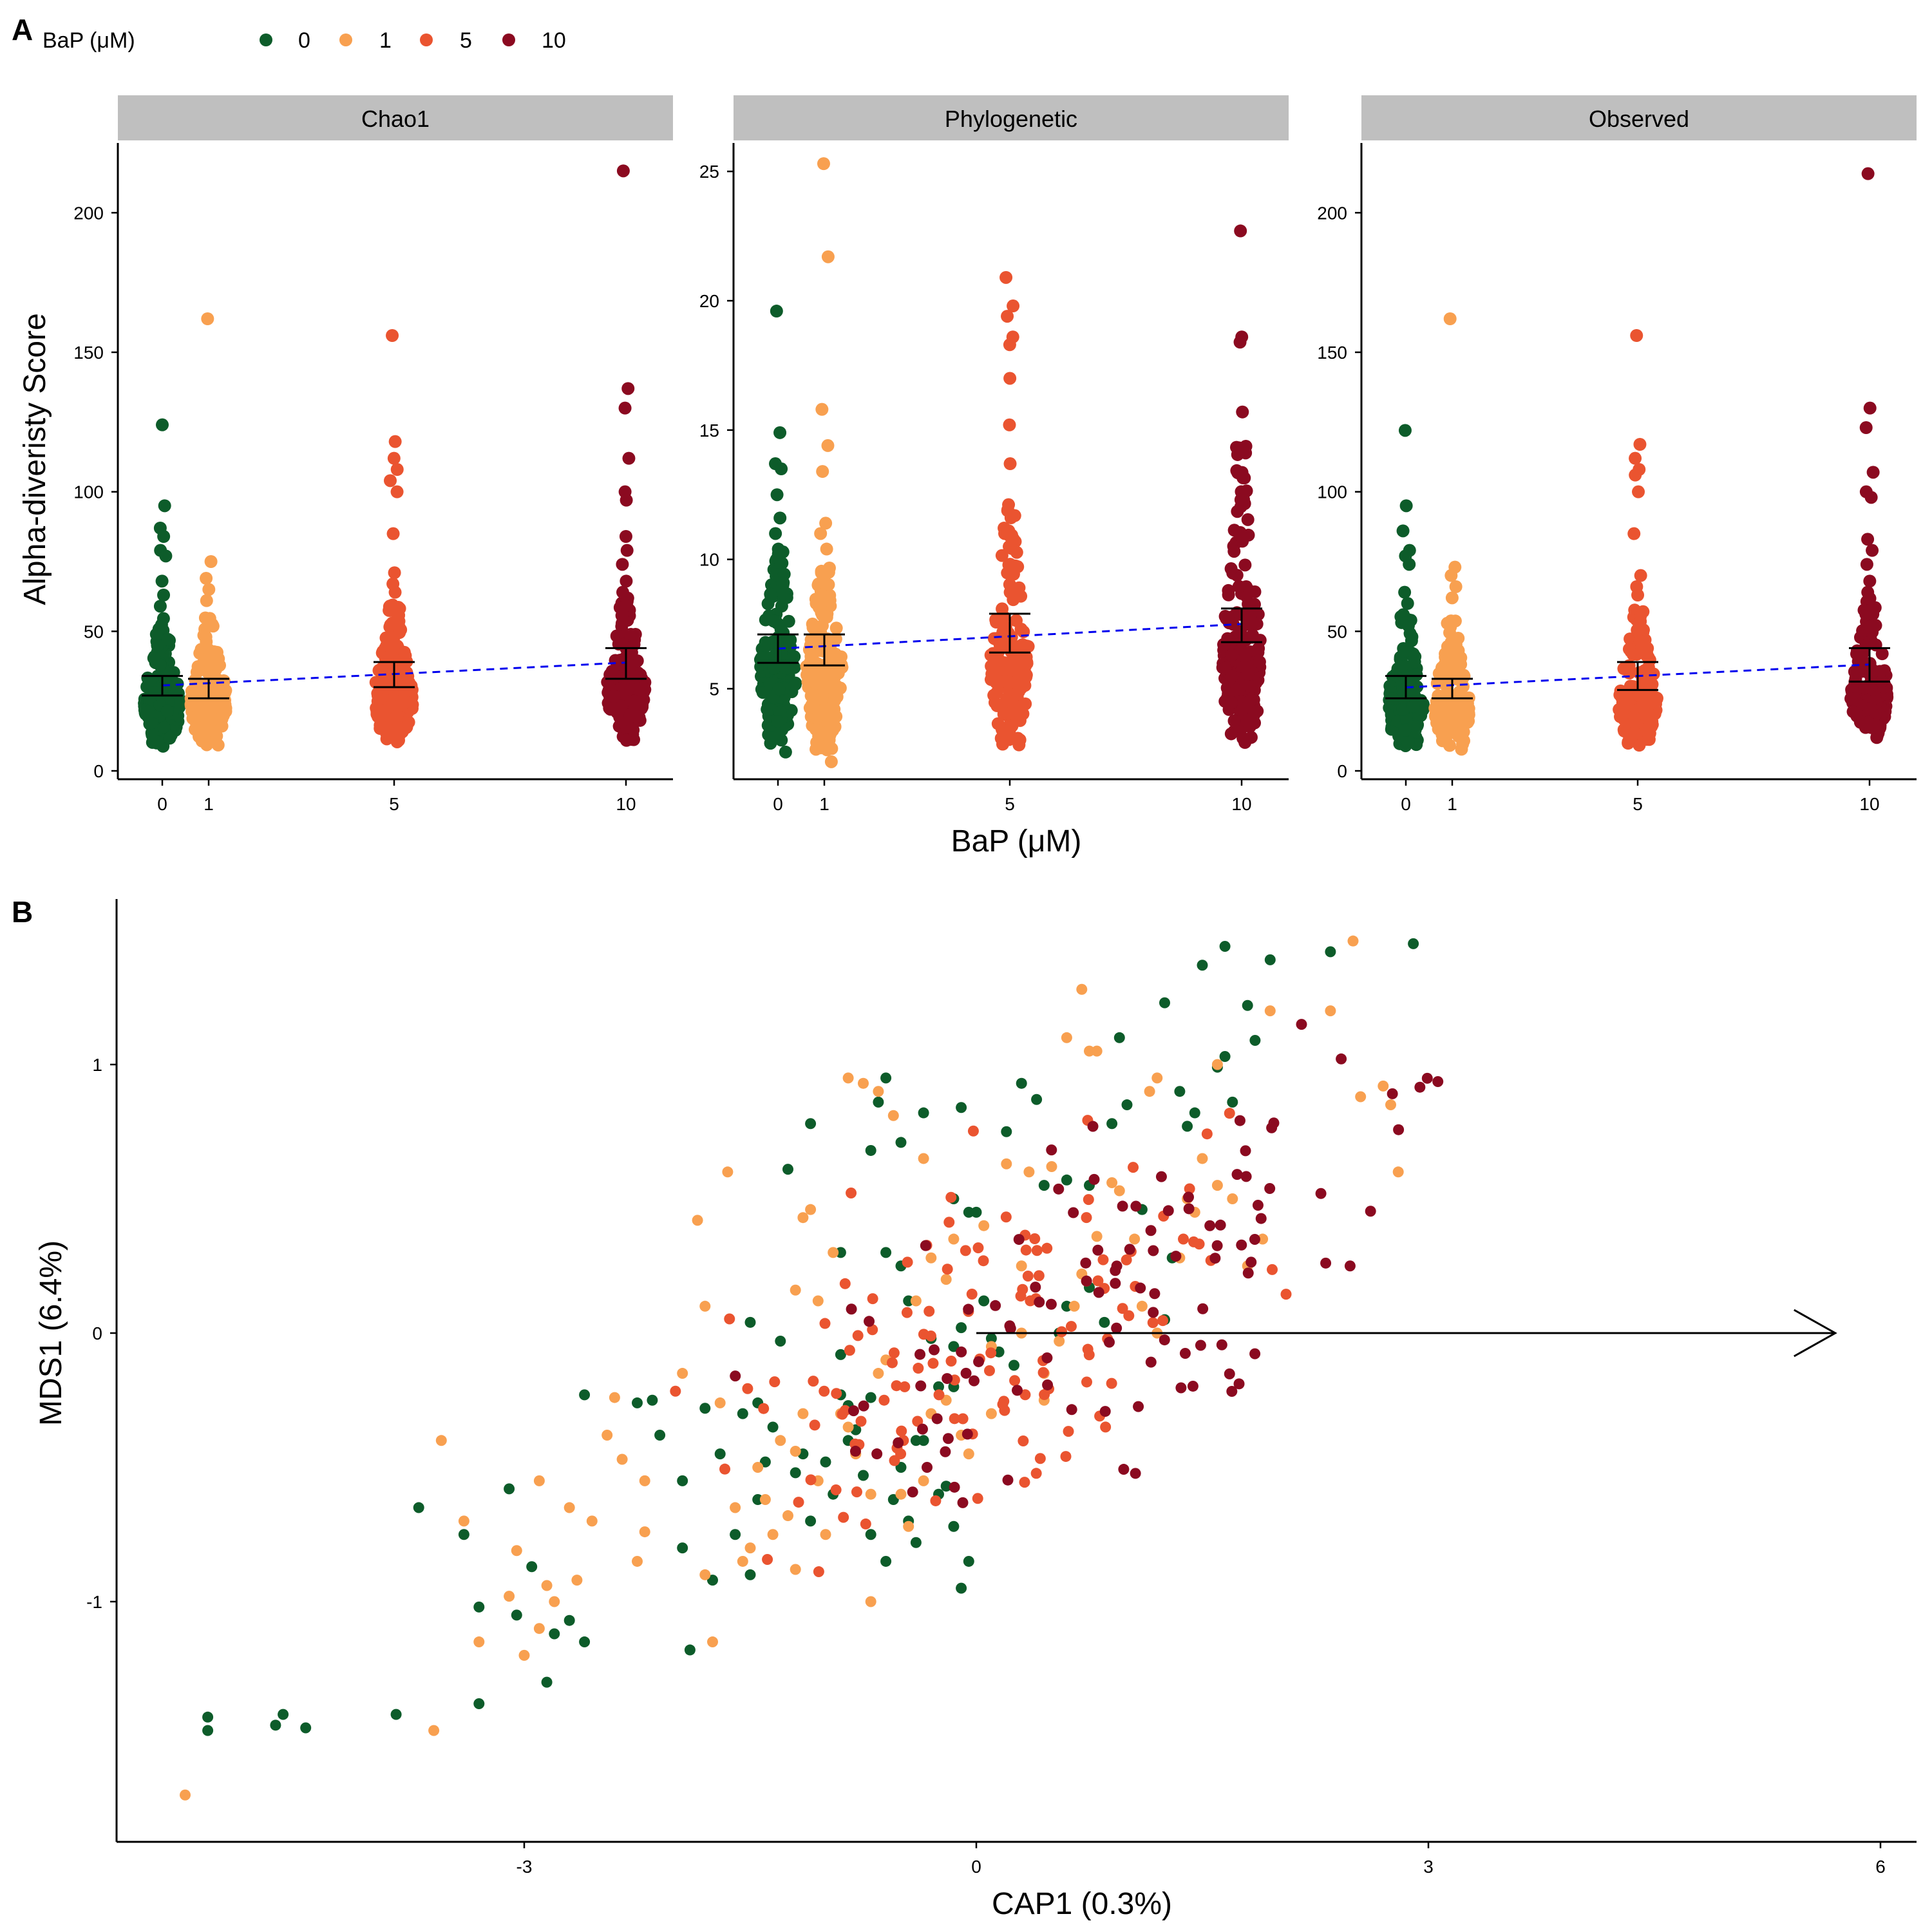 The width and height of the screenshot is (1932, 1932). I want to click on facet-strip-phylogenetic, so click(1011, 117).